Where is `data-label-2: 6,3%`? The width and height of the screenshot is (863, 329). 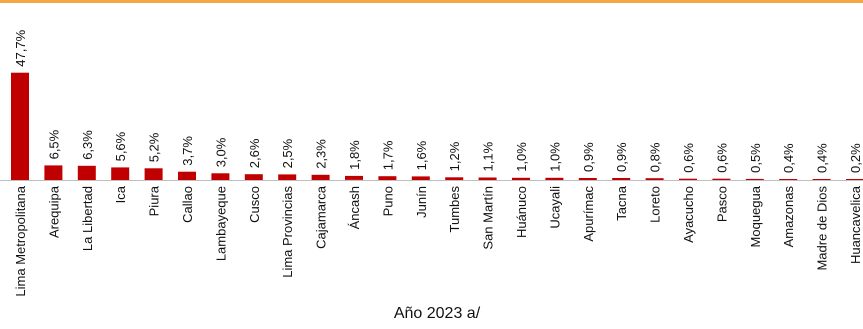 data-label-2: 6,3% is located at coordinates (87, 145).